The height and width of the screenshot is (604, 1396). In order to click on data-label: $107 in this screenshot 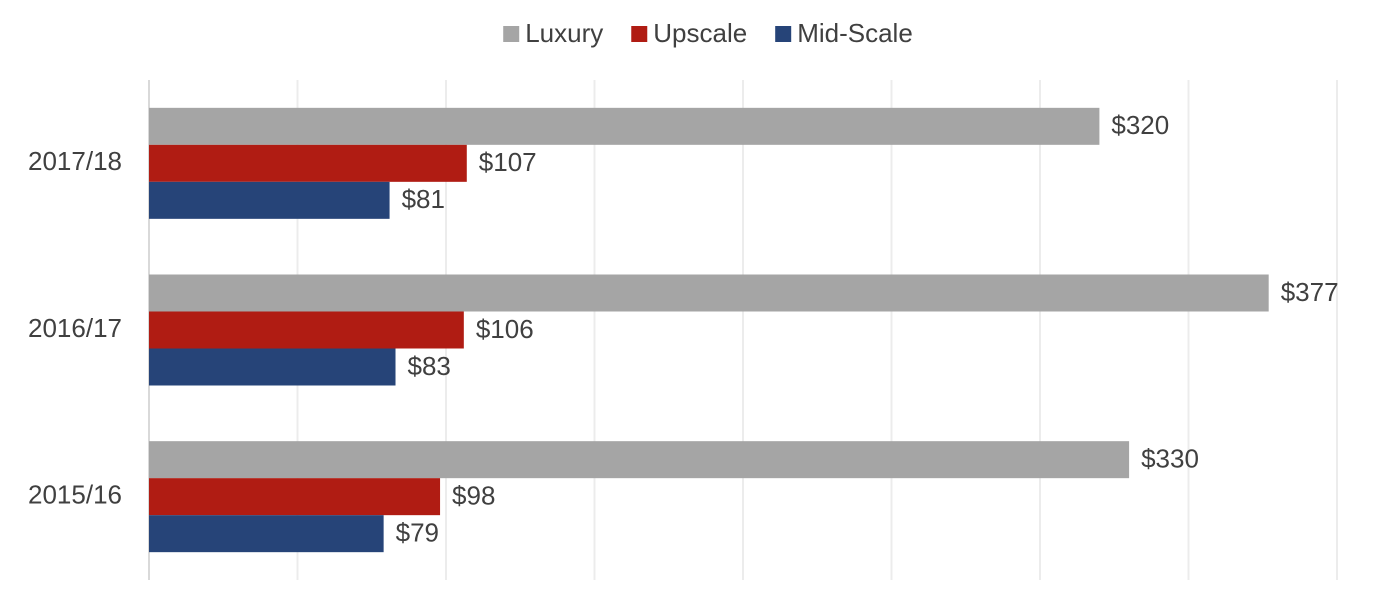, I will do `click(508, 162)`.